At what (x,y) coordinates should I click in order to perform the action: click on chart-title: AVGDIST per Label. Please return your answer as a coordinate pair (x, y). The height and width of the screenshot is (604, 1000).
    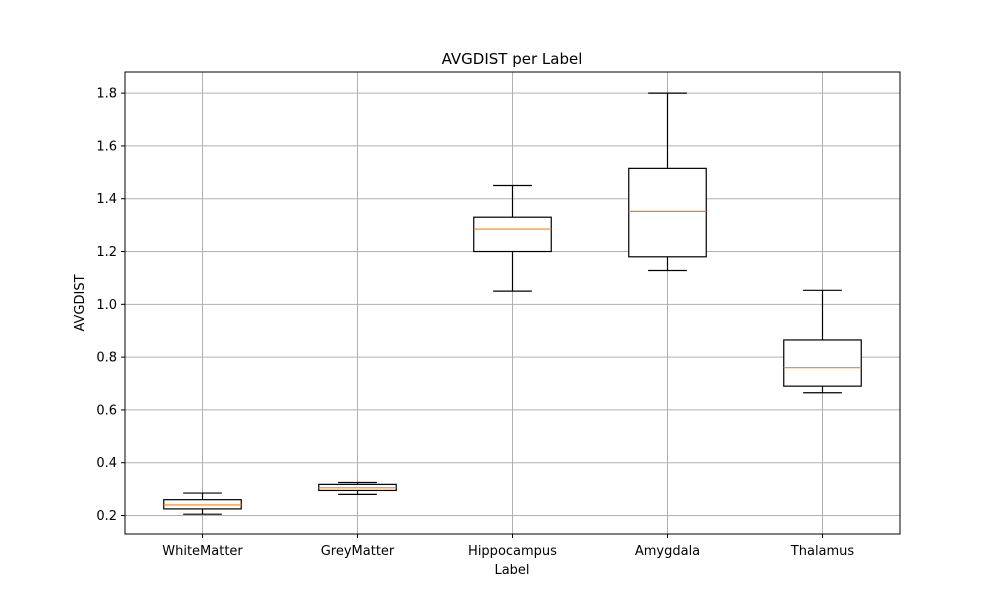
    Looking at the image, I should click on (512, 59).